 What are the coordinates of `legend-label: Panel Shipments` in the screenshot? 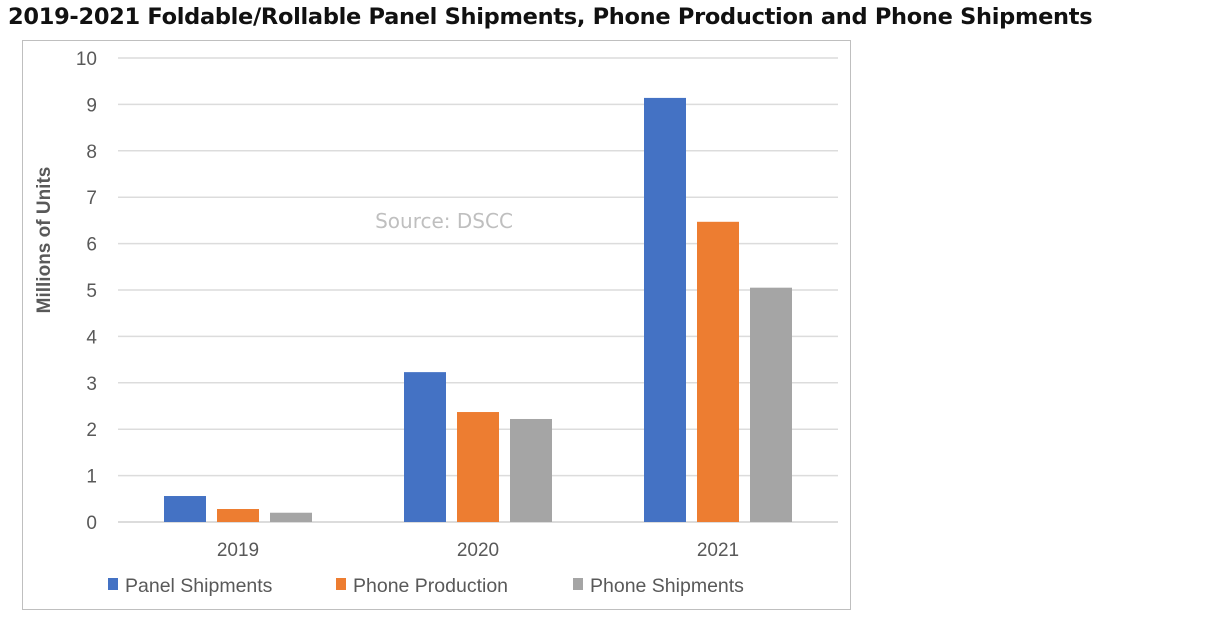 It's located at (199, 586).